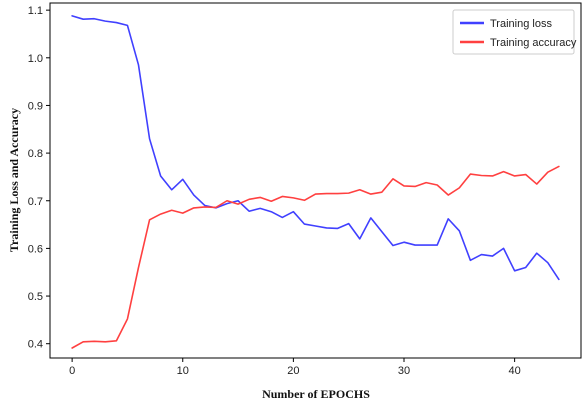 This screenshot has height=405, width=585. What do you see at coordinates (35, 249) in the screenshot?
I see `y-tick-label: 0.6` at bounding box center [35, 249].